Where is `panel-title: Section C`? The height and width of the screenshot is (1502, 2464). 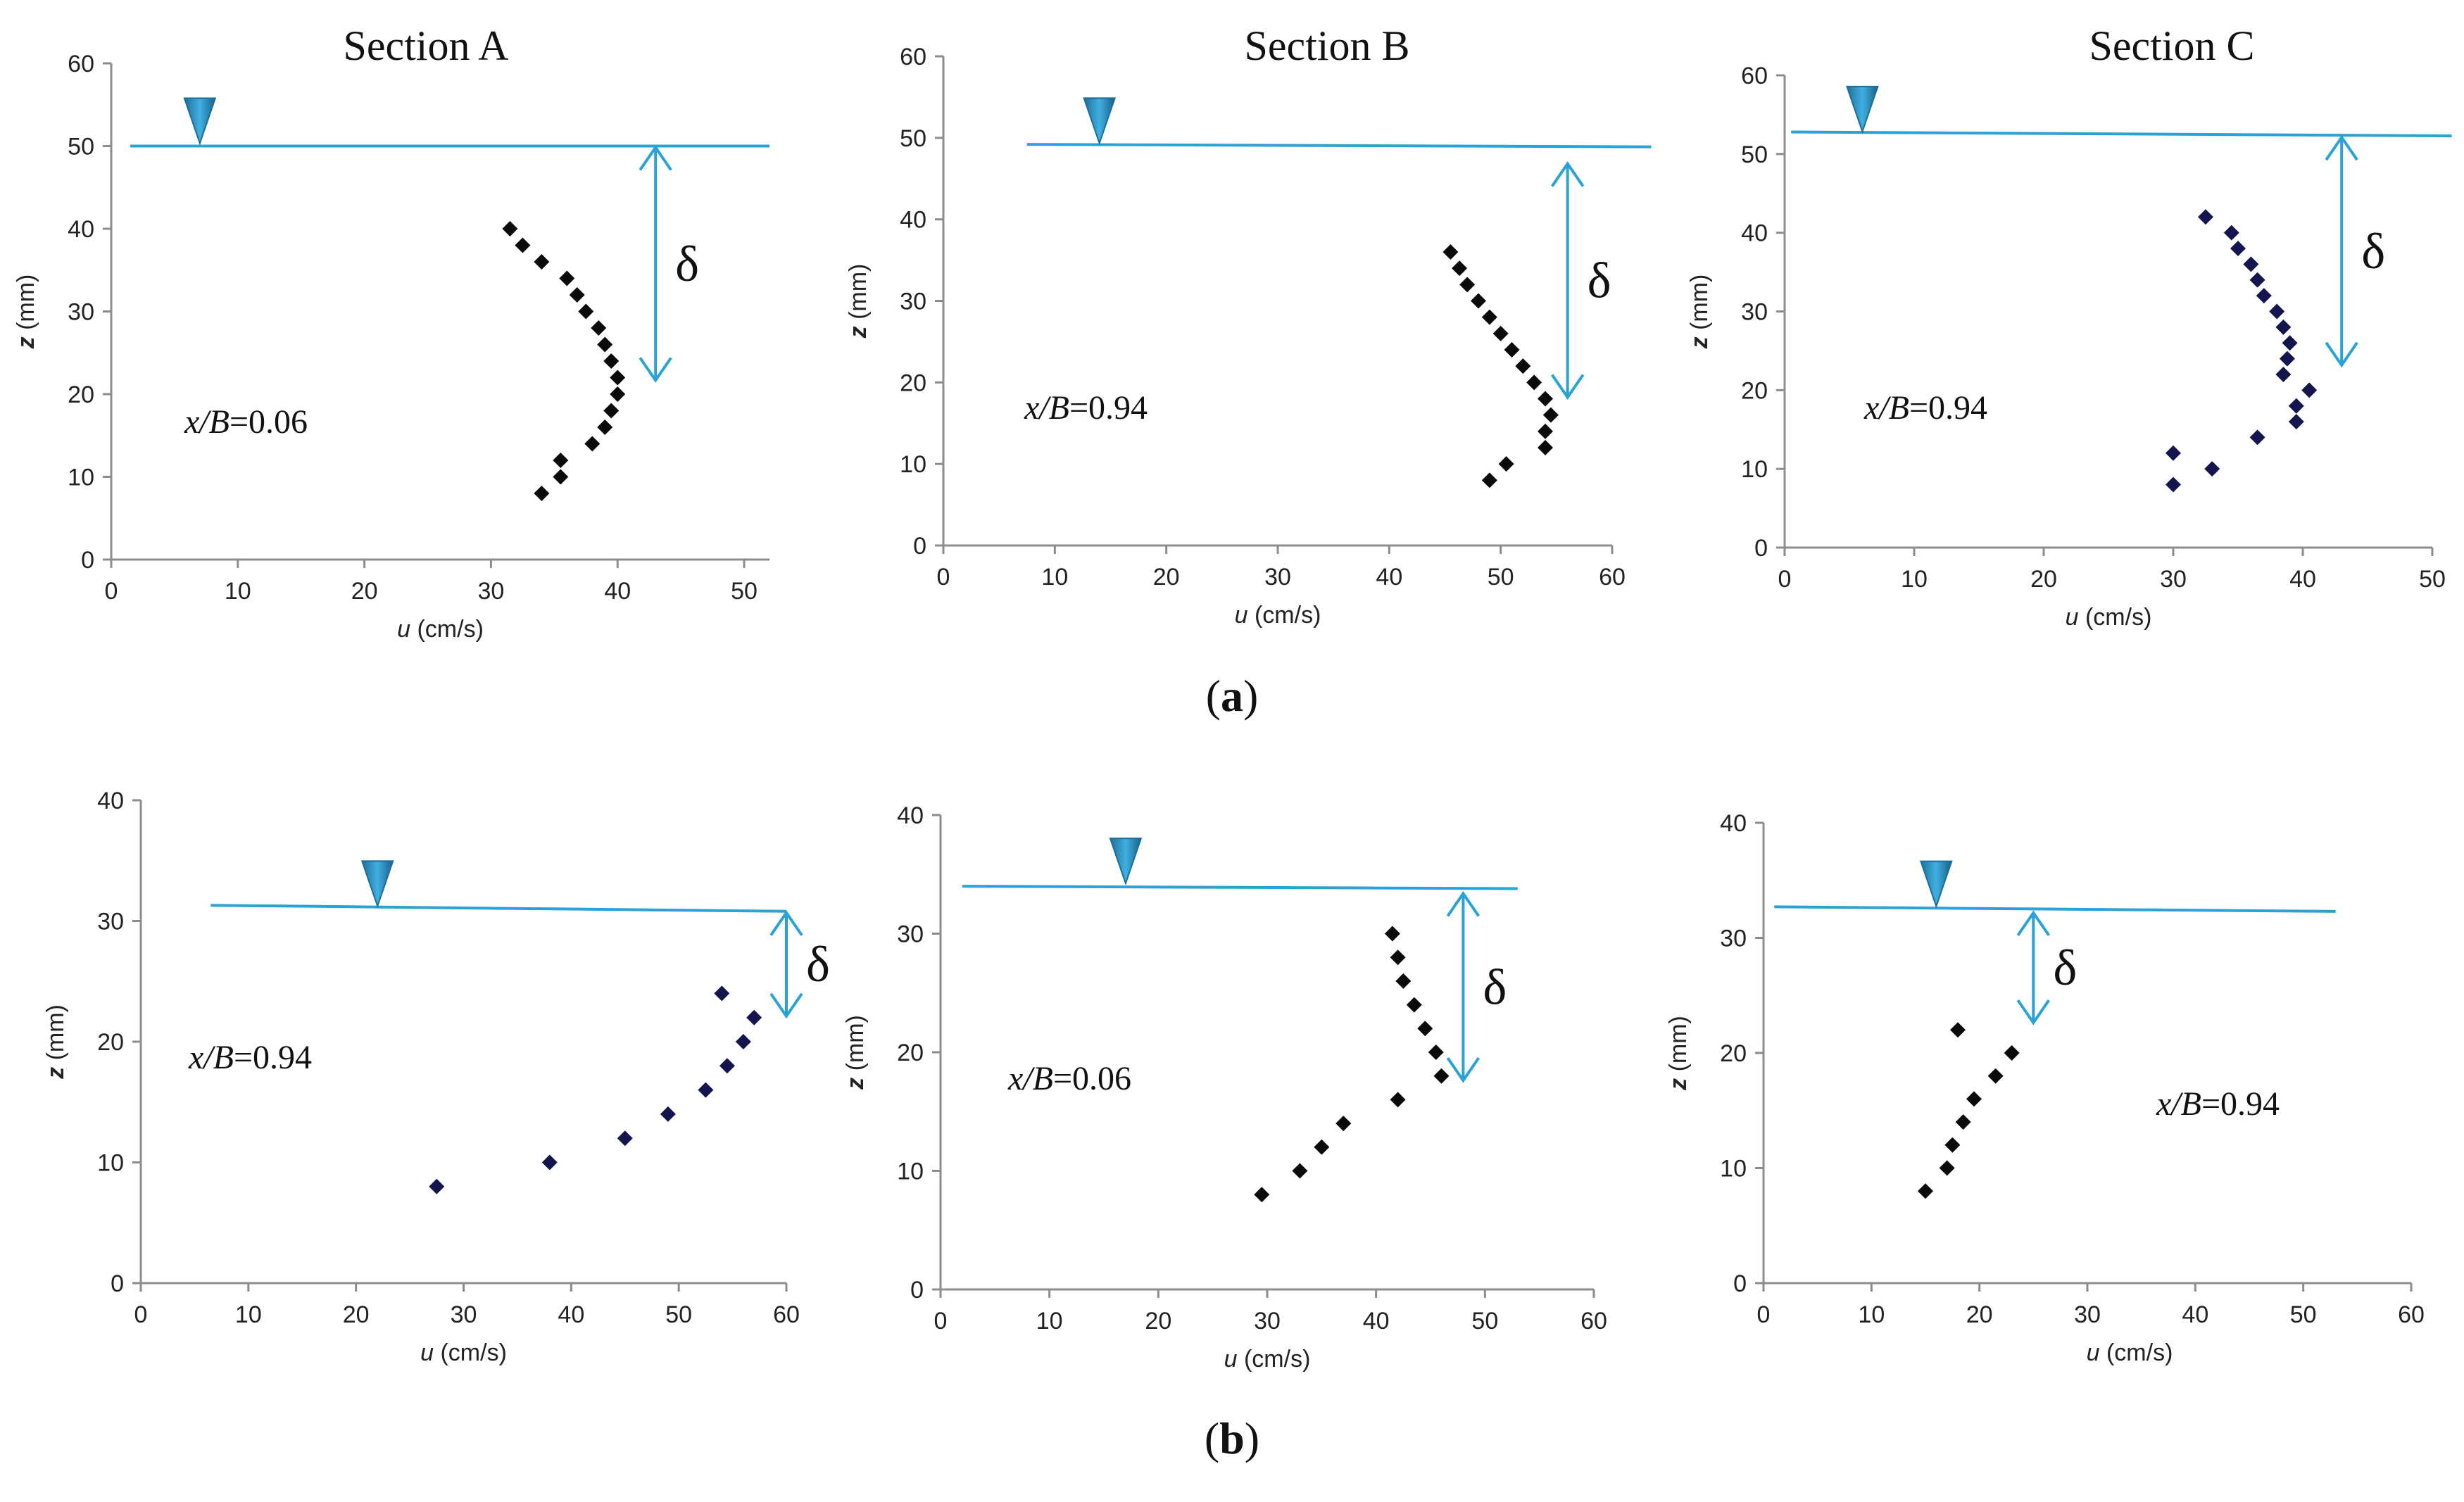
panel-title: Section C is located at coordinates (2172, 46).